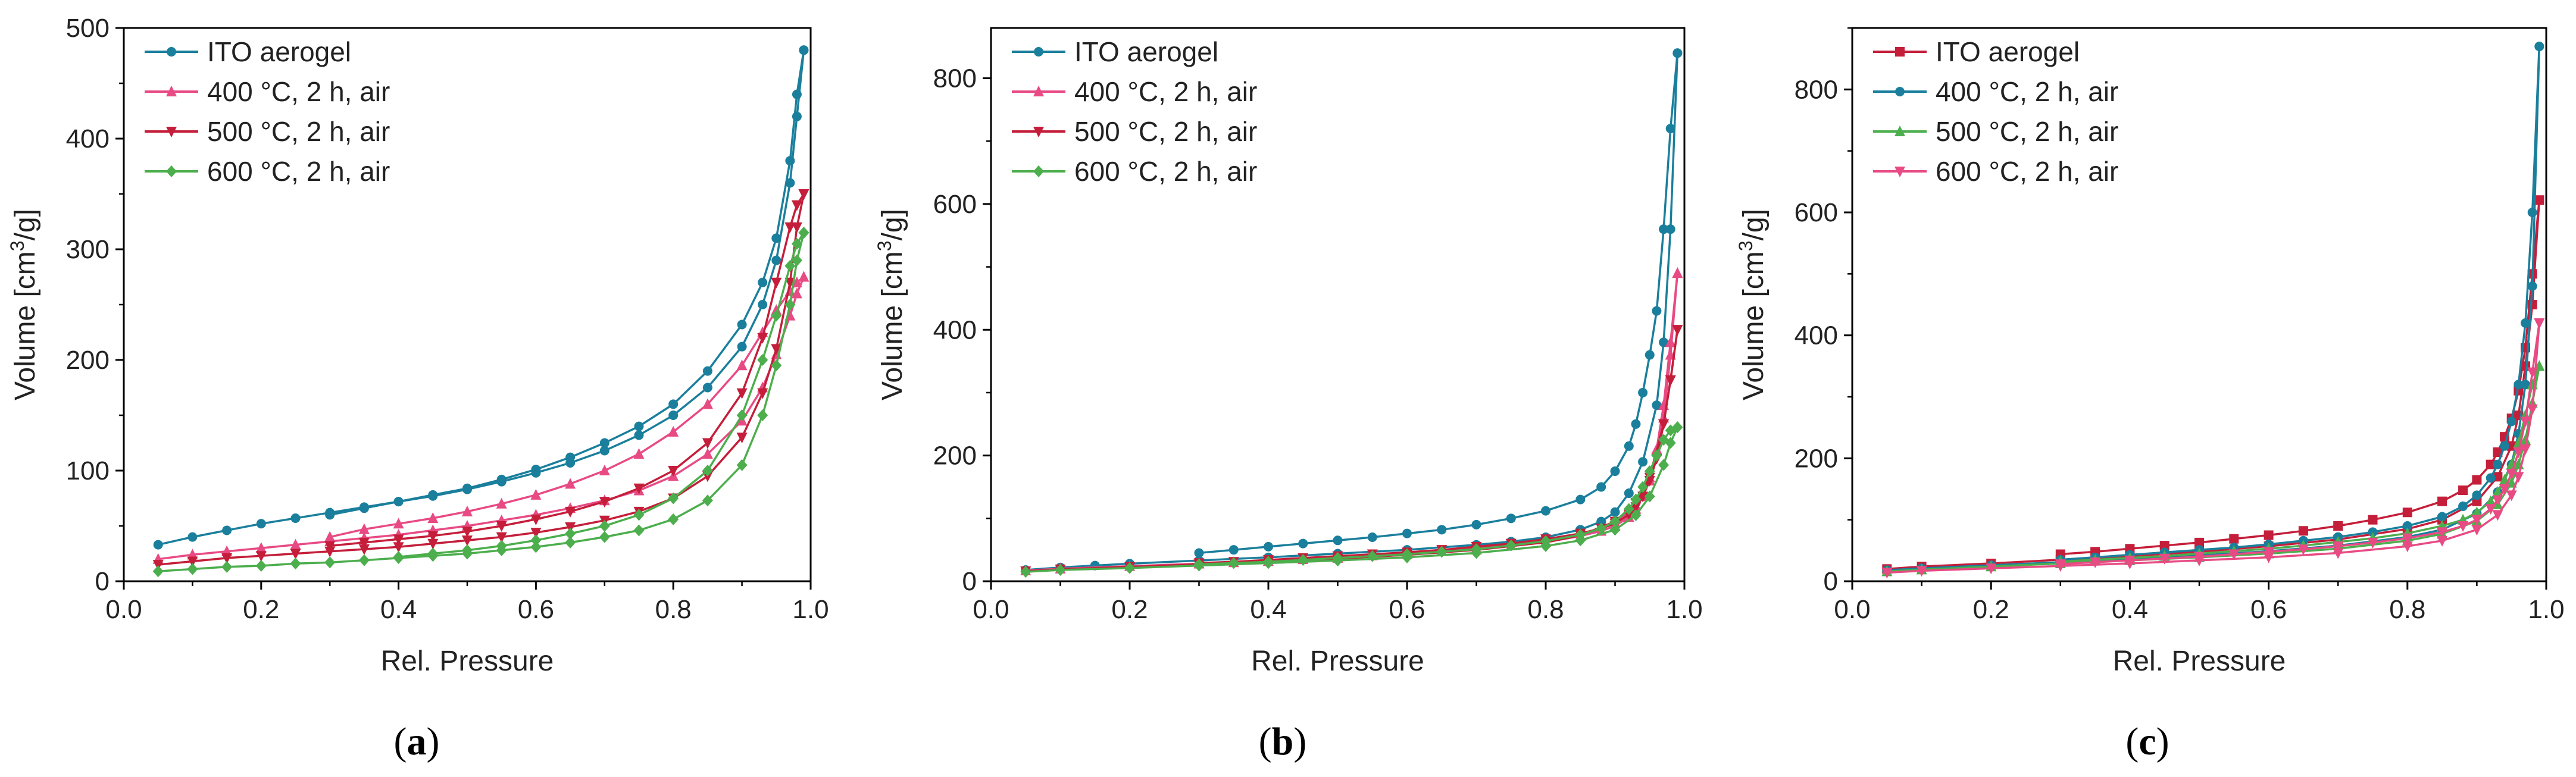  Describe the element at coordinates (673, 609) in the screenshot. I see `x-tick-label: 0.8` at that location.